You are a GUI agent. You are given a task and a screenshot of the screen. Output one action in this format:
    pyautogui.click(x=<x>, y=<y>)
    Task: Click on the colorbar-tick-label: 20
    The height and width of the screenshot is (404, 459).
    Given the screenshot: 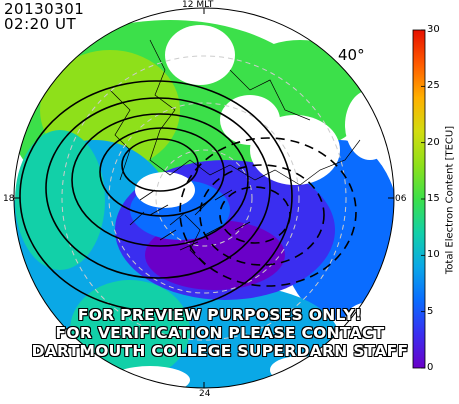 What is the action you would take?
    pyautogui.click(x=433, y=142)
    